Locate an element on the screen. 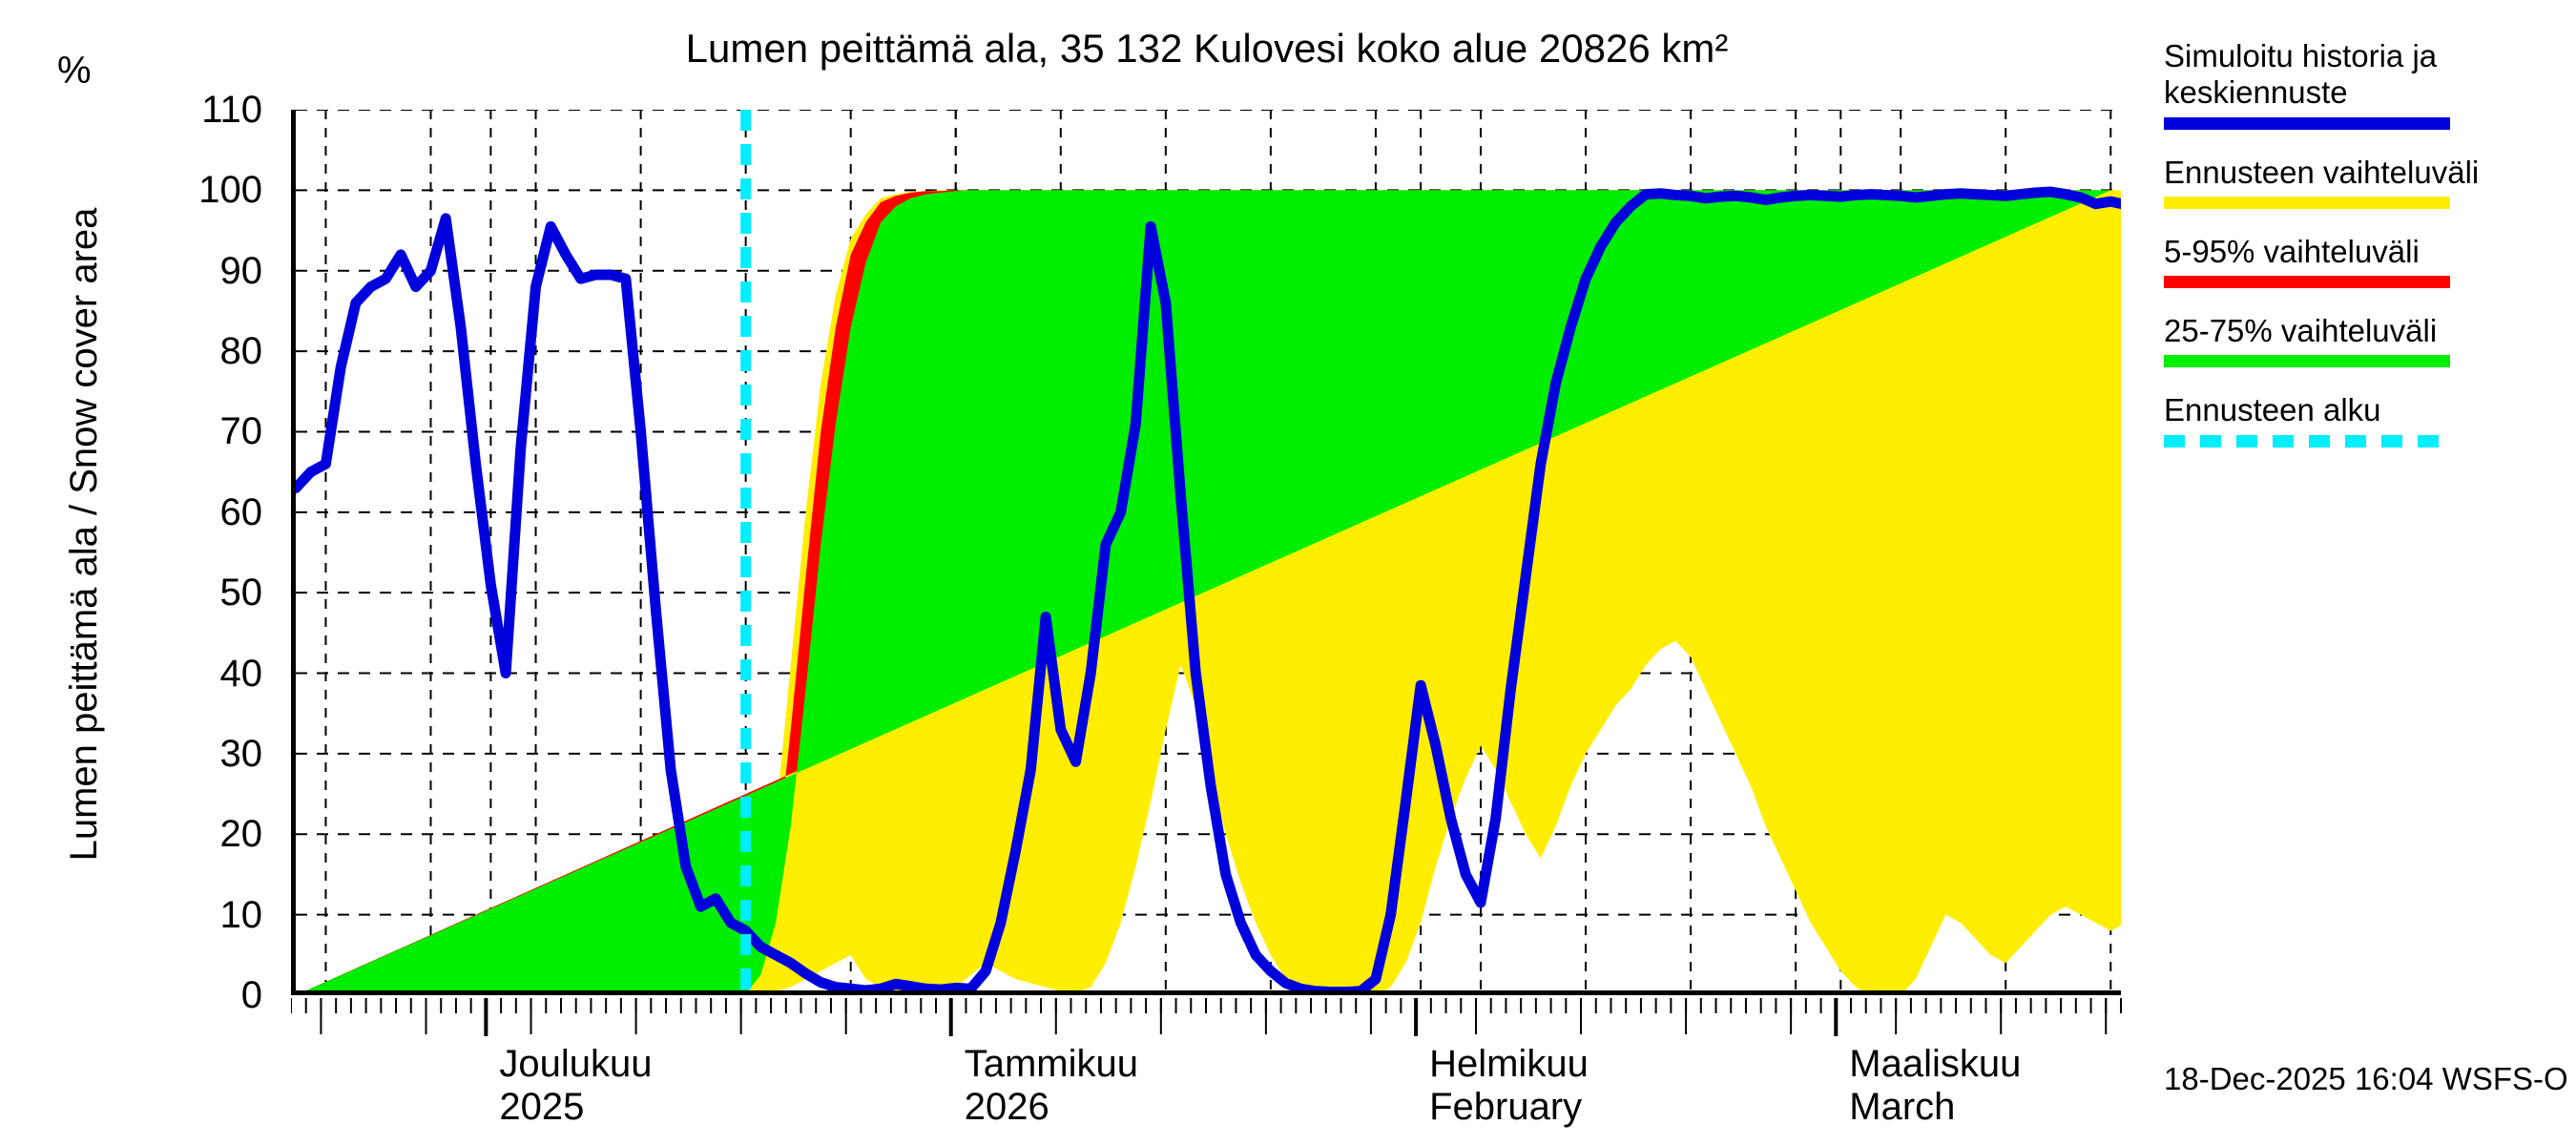 The width and height of the screenshot is (2576, 1145). legend-label: 25-75% vaihteluväli is located at coordinates (2301, 331).